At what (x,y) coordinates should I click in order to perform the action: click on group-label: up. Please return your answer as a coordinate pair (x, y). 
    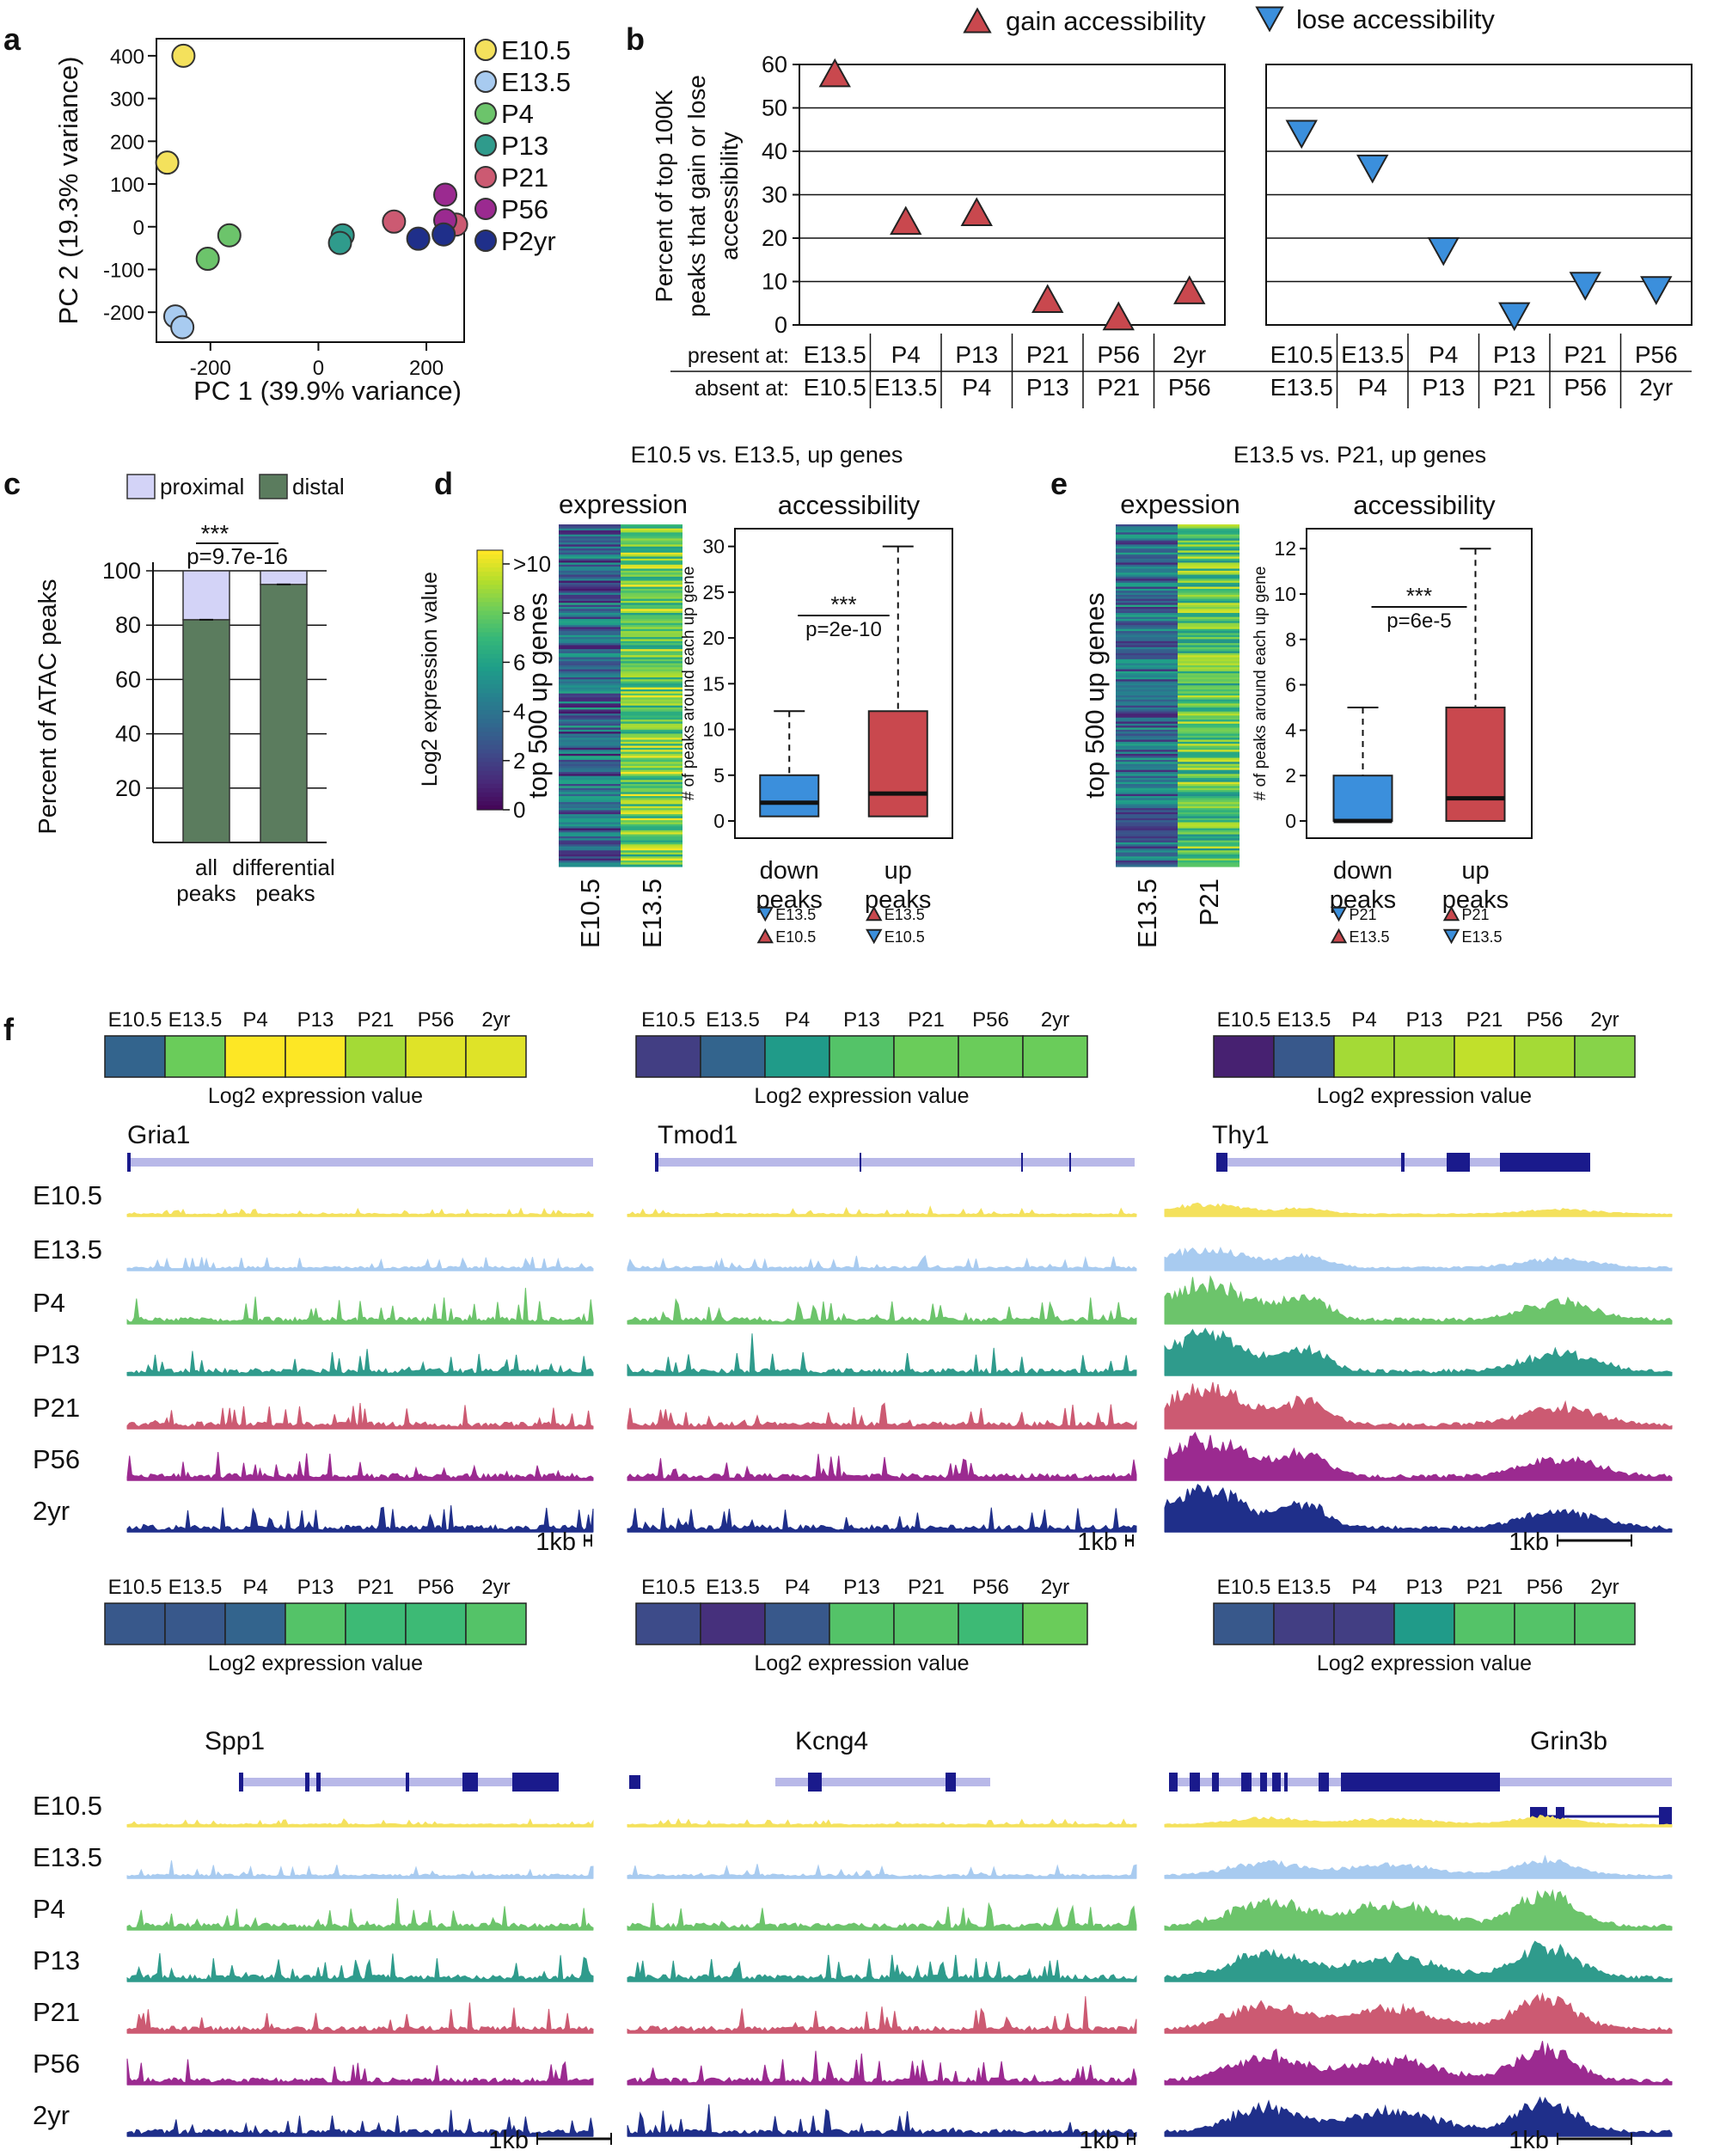
    Looking at the image, I should click on (898, 871).